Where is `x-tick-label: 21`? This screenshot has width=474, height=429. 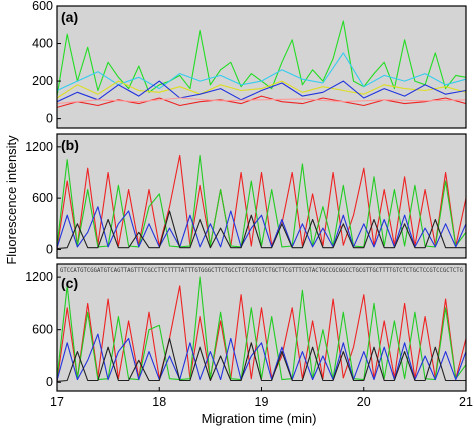 x-tick-label: 21 is located at coordinates (466, 402).